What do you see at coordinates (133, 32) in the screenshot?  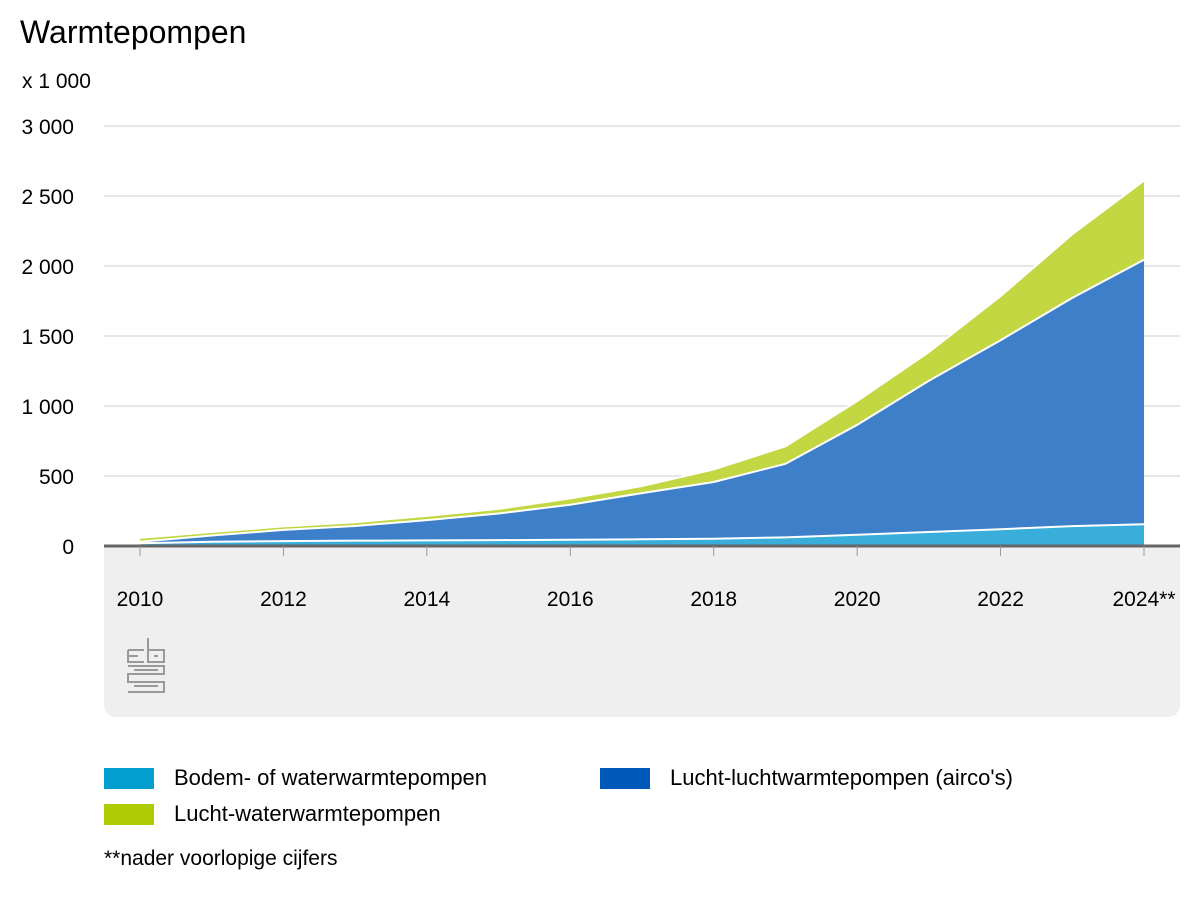 I see `chart-title: Warmtepompen` at bounding box center [133, 32].